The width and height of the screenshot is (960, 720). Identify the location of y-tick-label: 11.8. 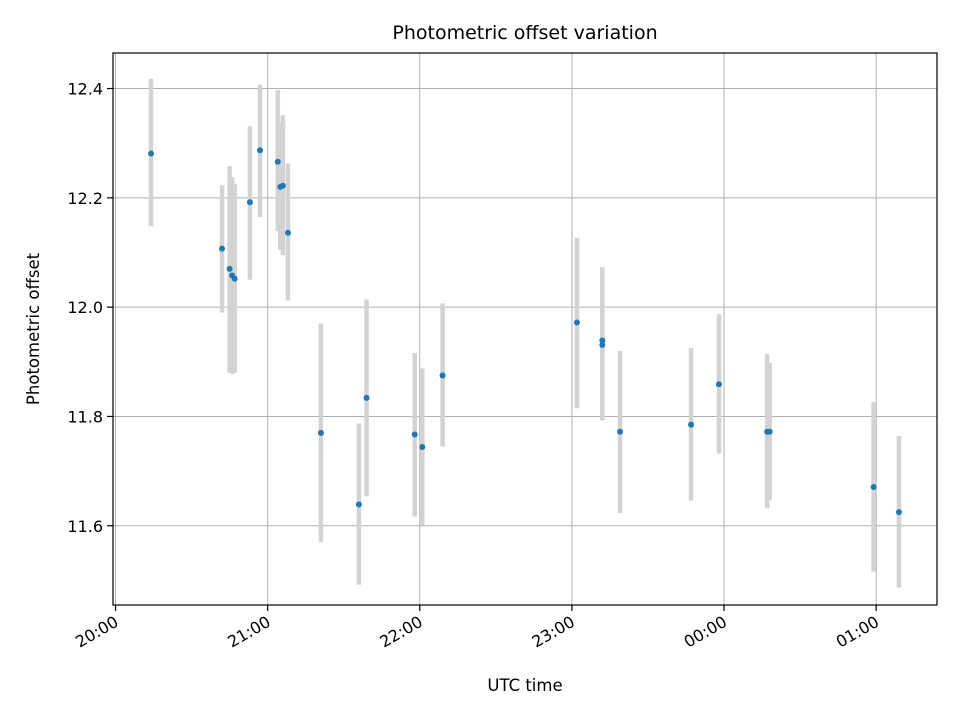
(85, 416).